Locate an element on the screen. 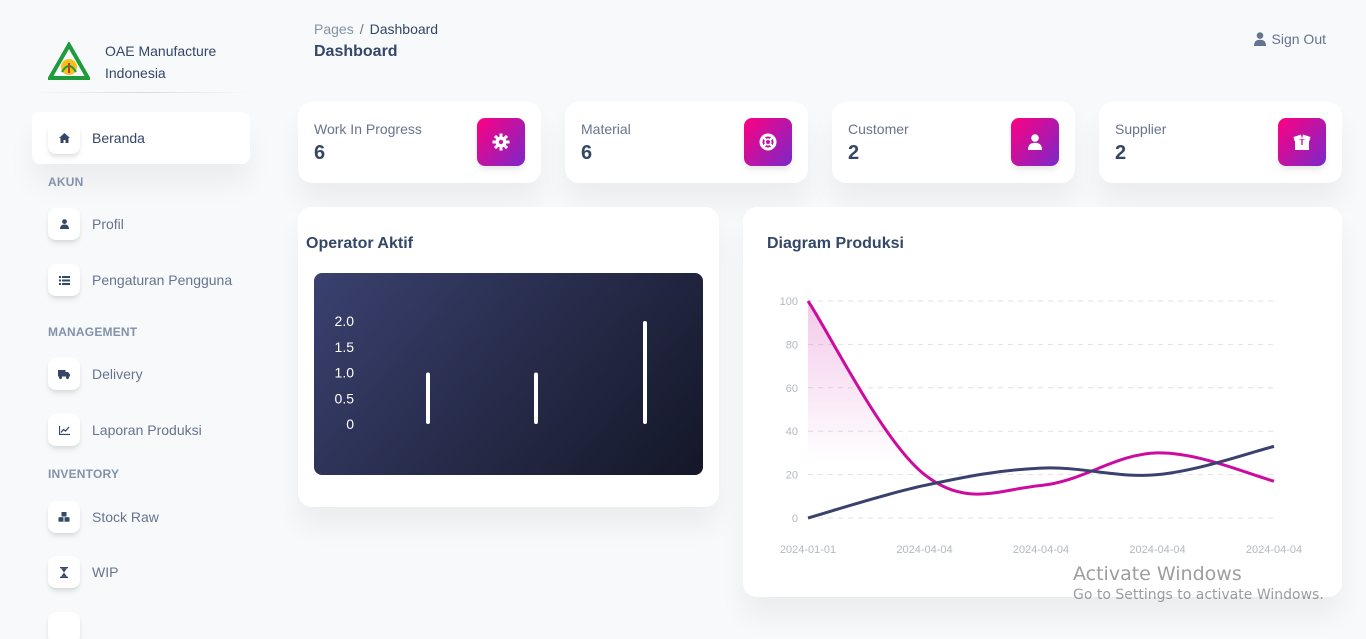 The width and height of the screenshot is (1366, 639). watermark-title: Activate Windows is located at coordinates (1157, 574).